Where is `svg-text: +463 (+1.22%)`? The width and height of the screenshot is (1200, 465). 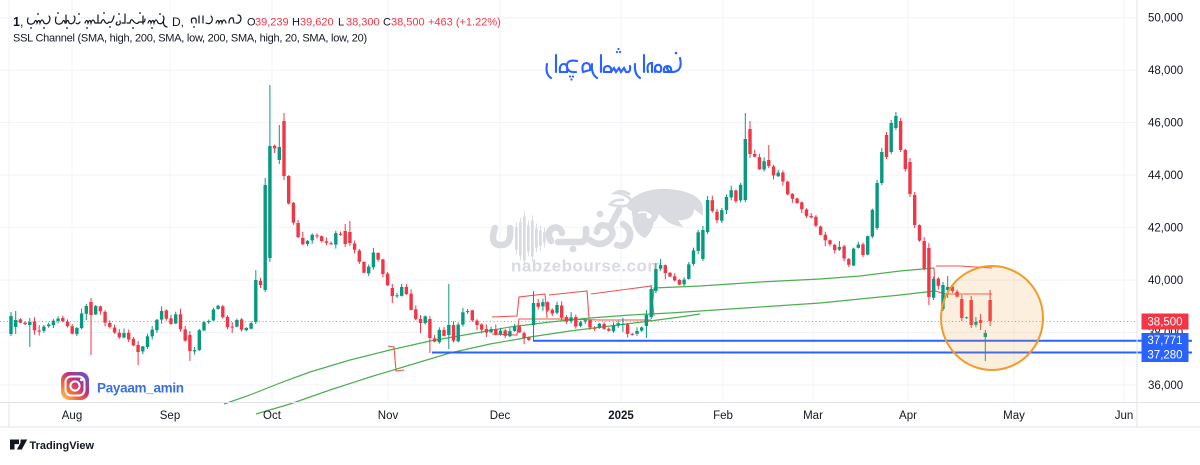 svg-text: +463 (+1.22%) is located at coordinates (464, 23).